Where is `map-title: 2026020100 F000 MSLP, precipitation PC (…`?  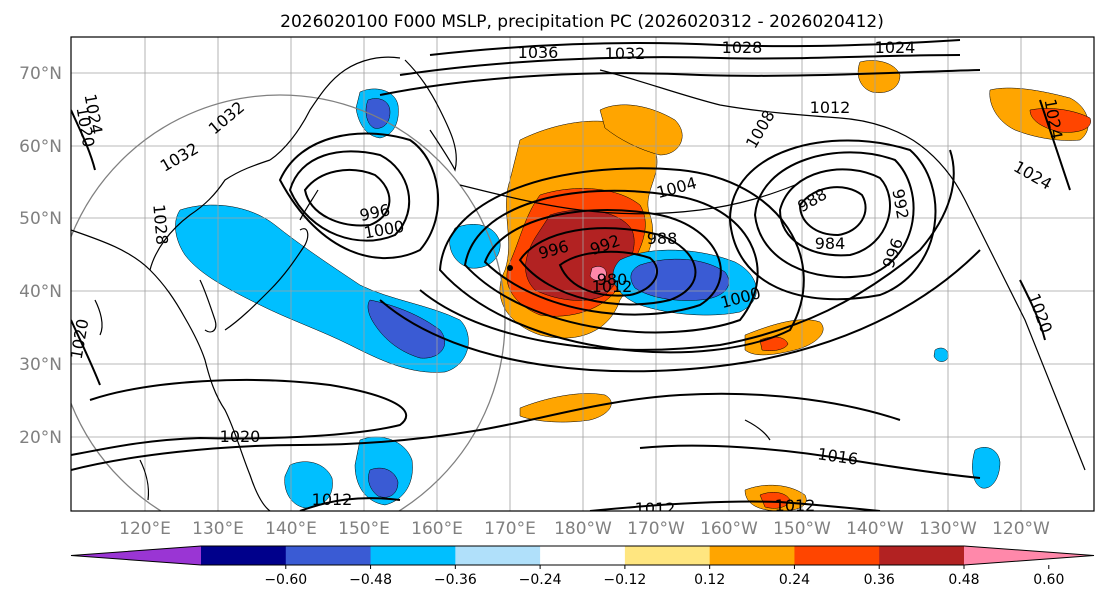 map-title: 2026020100 F000 MSLP, precipitation PC (… is located at coordinates (582, 22).